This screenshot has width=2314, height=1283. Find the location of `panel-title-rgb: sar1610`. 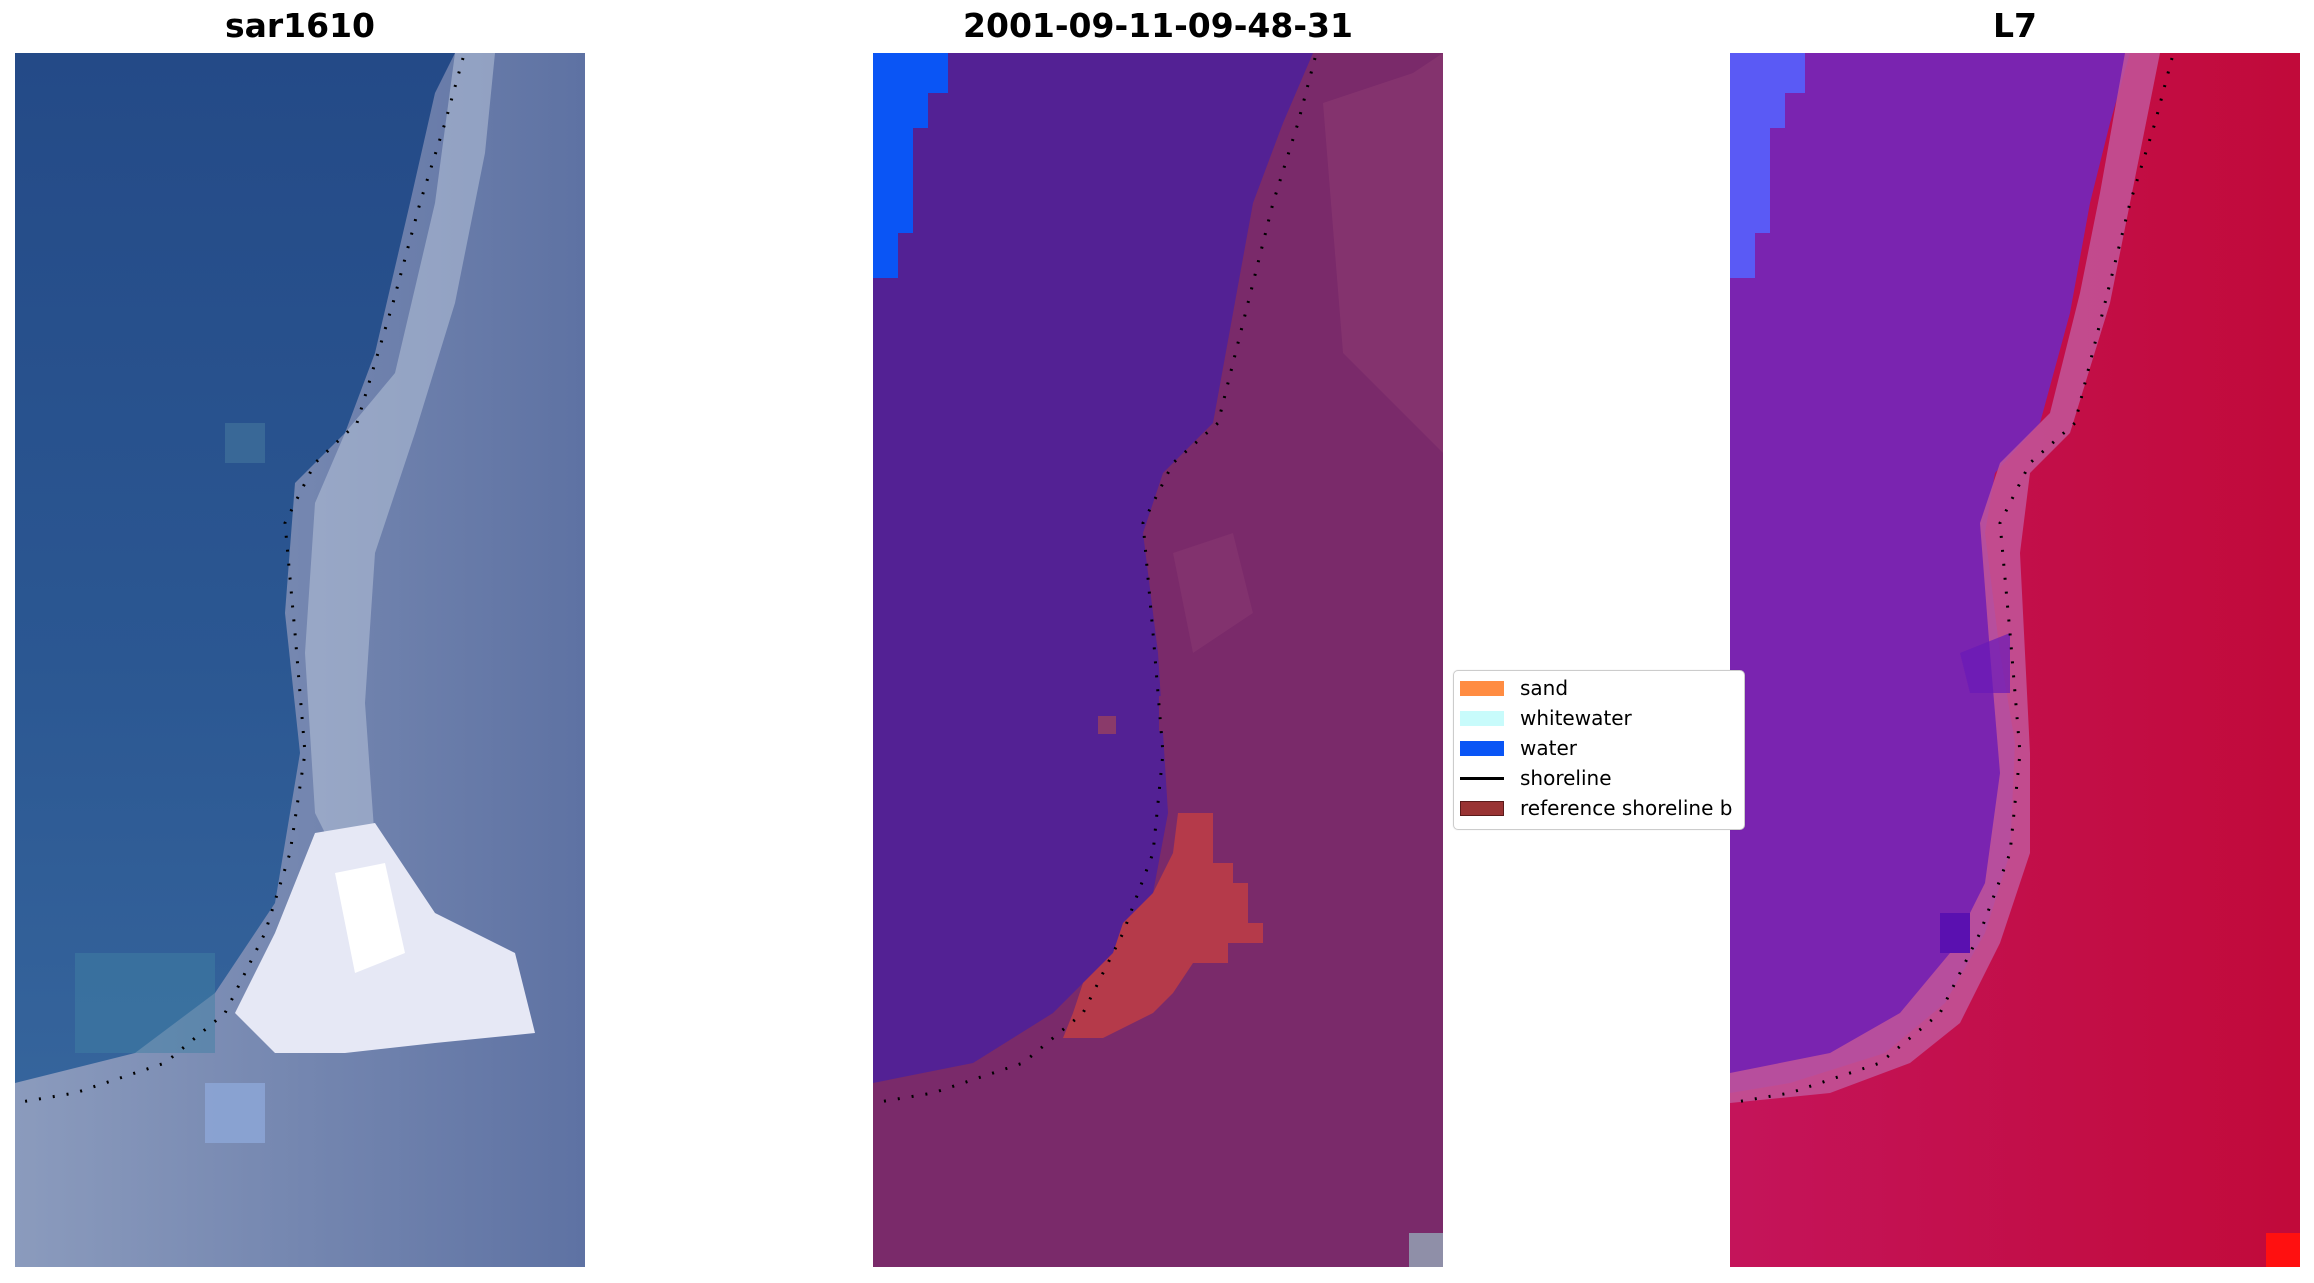

panel-title-rgb: sar1610 is located at coordinates (300, 25).